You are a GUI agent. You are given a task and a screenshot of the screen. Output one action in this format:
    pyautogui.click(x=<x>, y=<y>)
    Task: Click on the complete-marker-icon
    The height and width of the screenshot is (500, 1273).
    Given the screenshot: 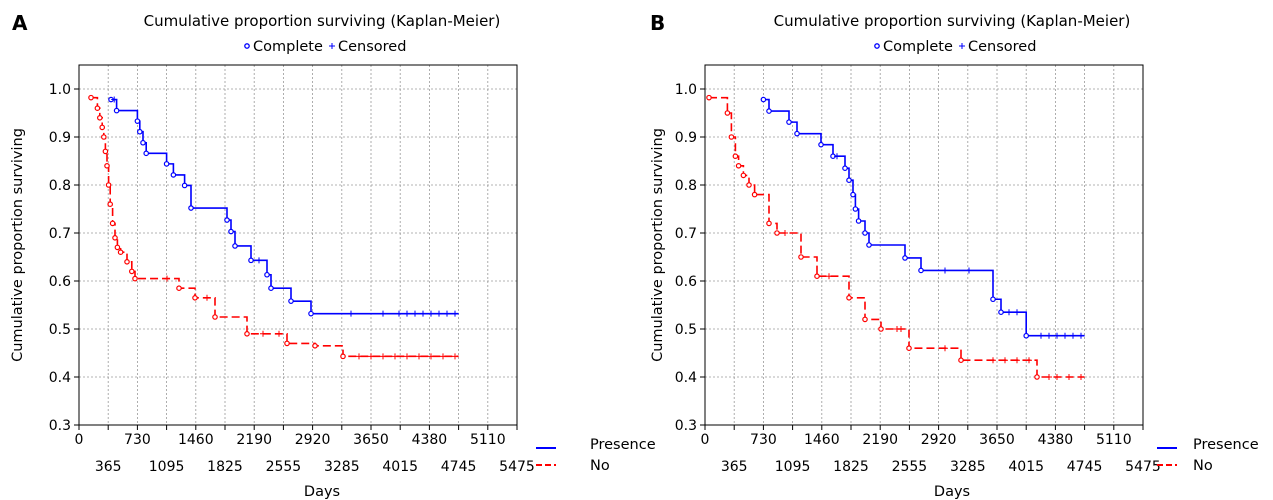 What is the action you would take?
    pyautogui.click(x=247, y=46)
    